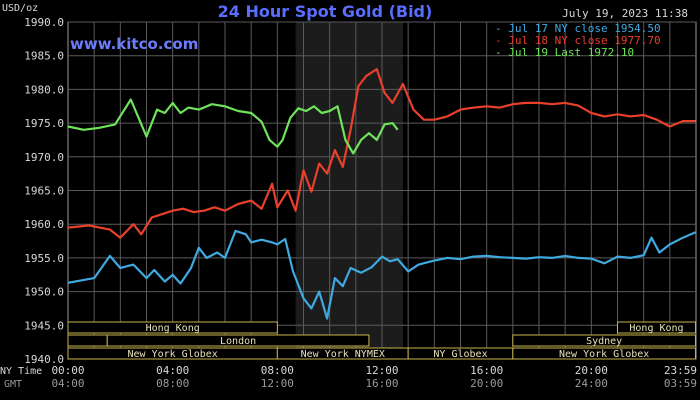  What do you see at coordinates (486, 370) in the screenshot?
I see `x-tick-label-ny: 16:00` at bounding box center [486, 370].